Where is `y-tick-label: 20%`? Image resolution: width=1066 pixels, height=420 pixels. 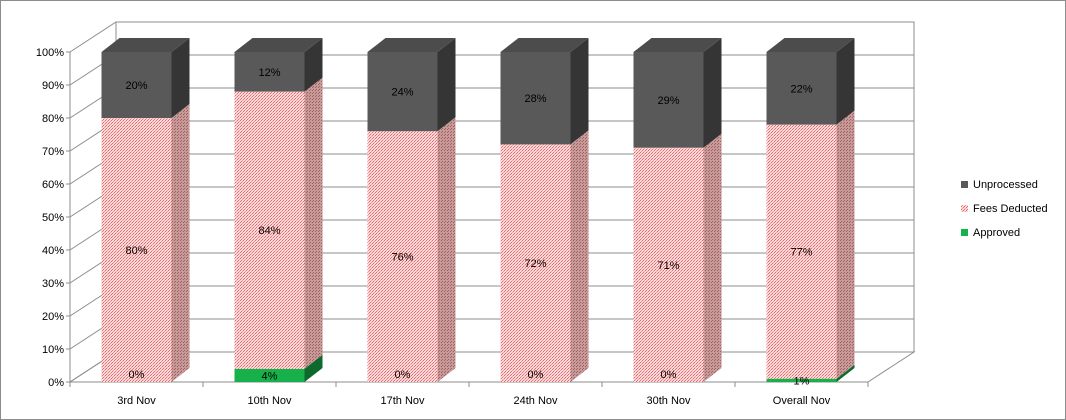
y-tick-label: 20% is located at coordinates (53, 317).